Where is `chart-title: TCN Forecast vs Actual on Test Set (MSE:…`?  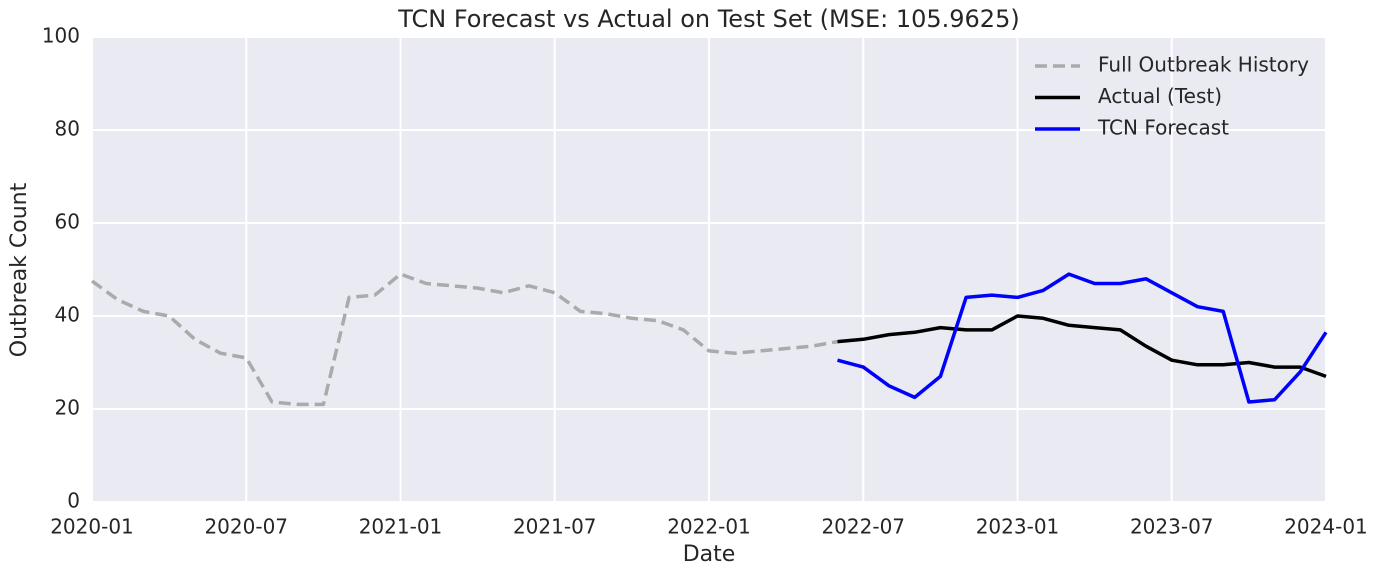
chart-title: TCN Forecast vs Actual on Test Set (MSE:… is located at coordinates (708, 19).